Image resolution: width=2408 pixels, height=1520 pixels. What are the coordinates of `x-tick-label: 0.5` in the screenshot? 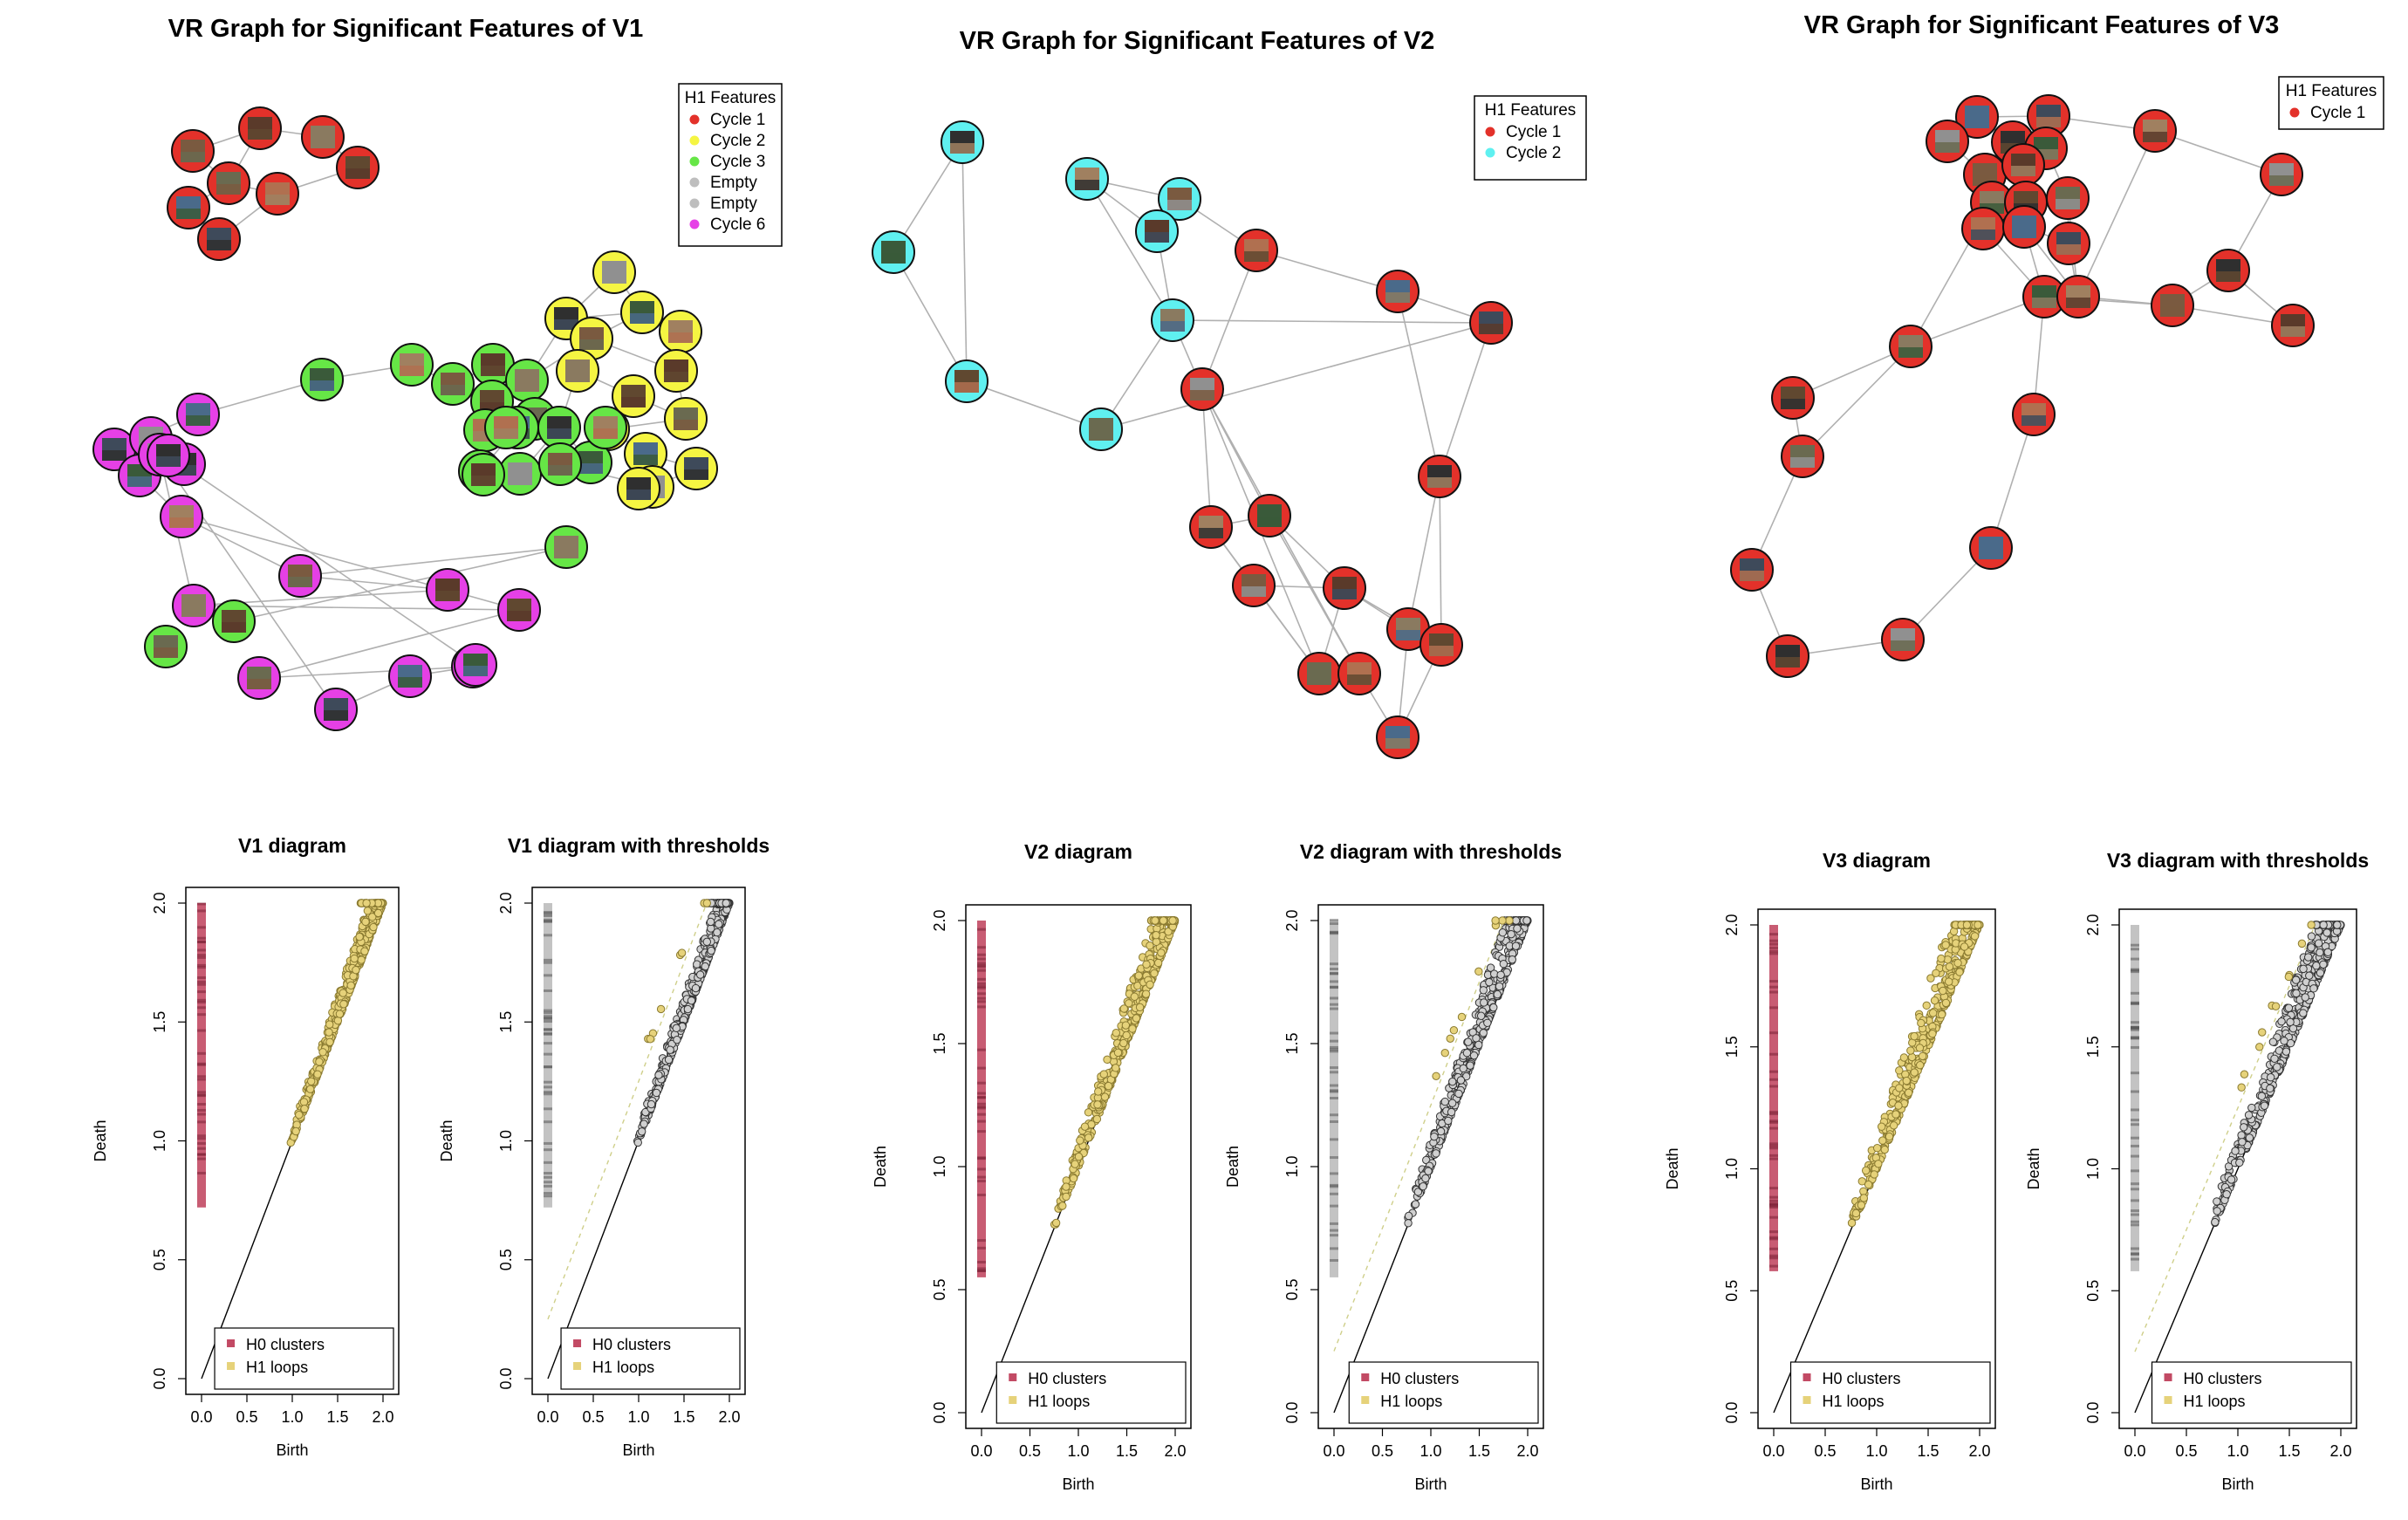 It's located at (593, 1417).